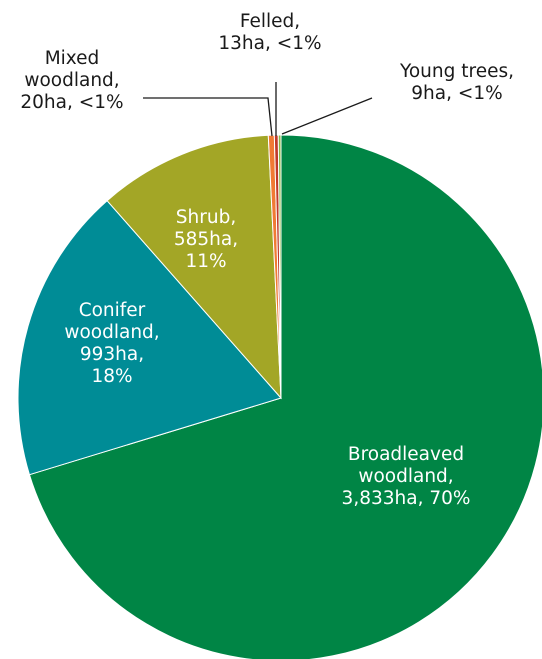 This screenshot has height=659, width=542. Describe the element at coordinates (111, 376) in the screenshot. I see `data-label-line: 18%` at that location.